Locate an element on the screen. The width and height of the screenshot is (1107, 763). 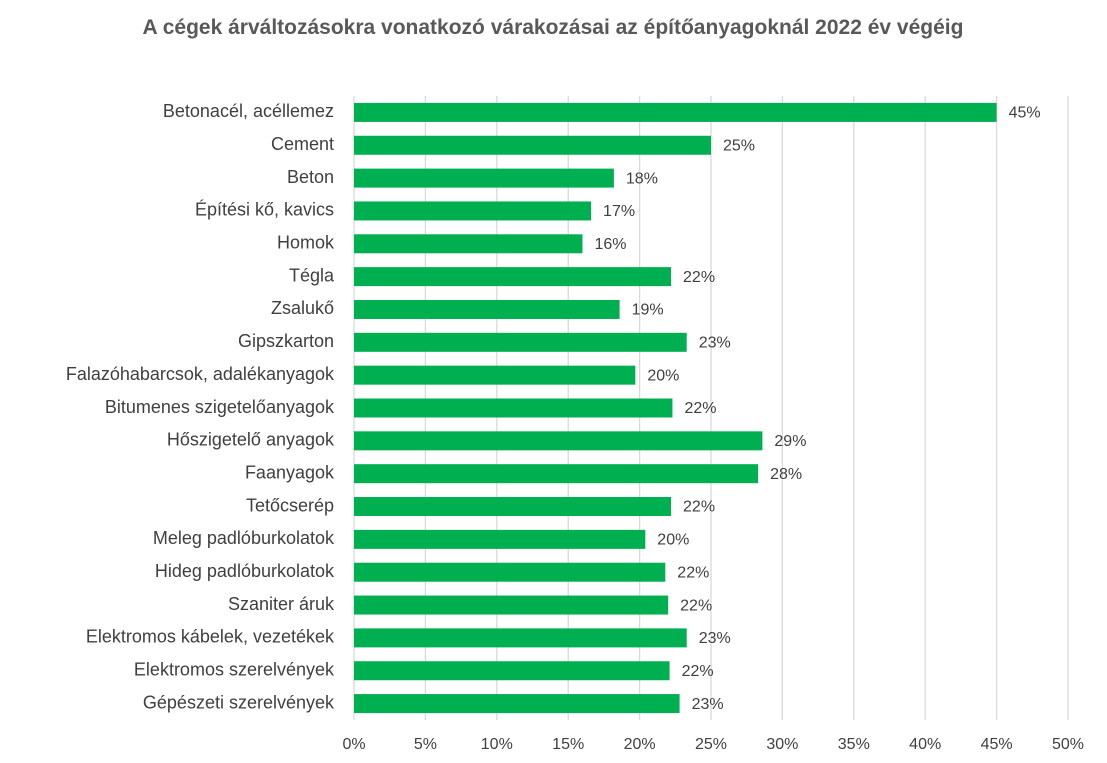
y-tick-label: Hőszigetelő anyagok is located at coordinates (251, 440).